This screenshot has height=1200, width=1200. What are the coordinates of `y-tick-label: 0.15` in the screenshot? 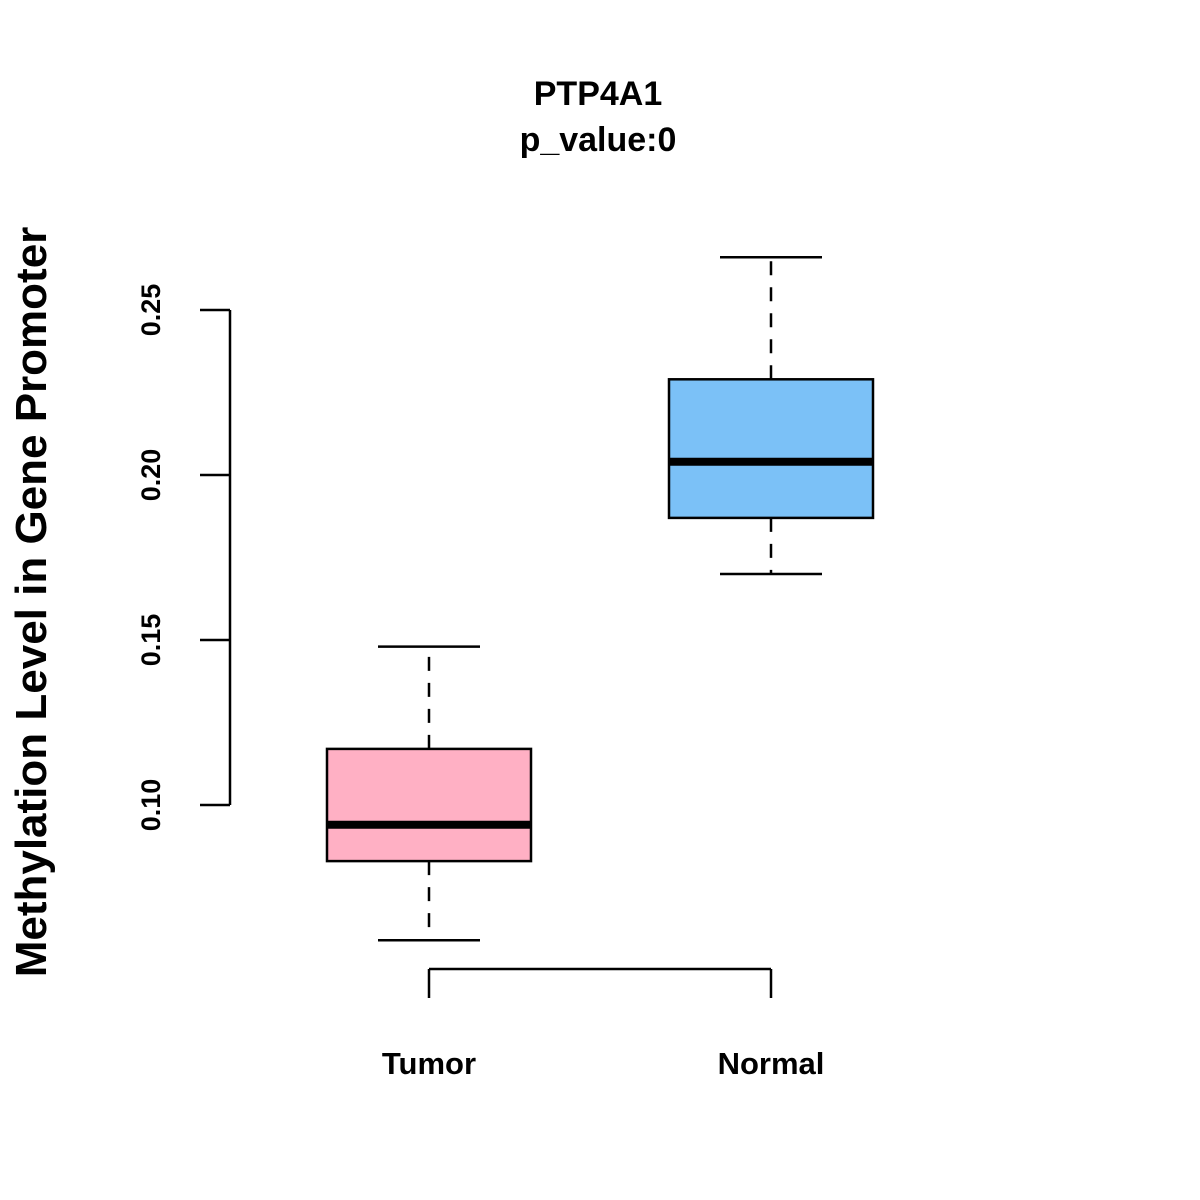 It's located at (151, 640).